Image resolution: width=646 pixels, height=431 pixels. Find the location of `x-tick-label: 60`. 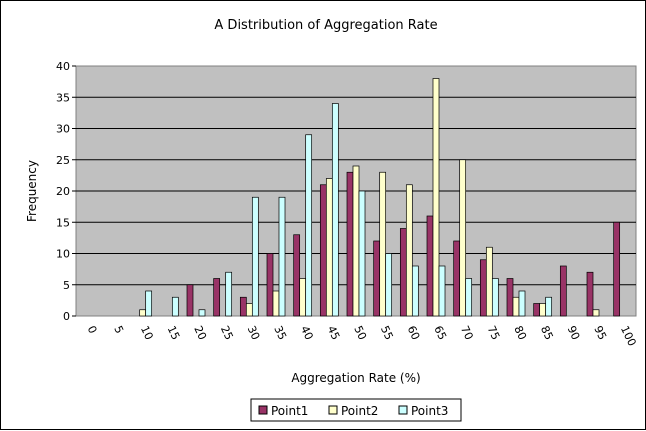

x-tick-label: 60 is located at coordinates (414, 333).